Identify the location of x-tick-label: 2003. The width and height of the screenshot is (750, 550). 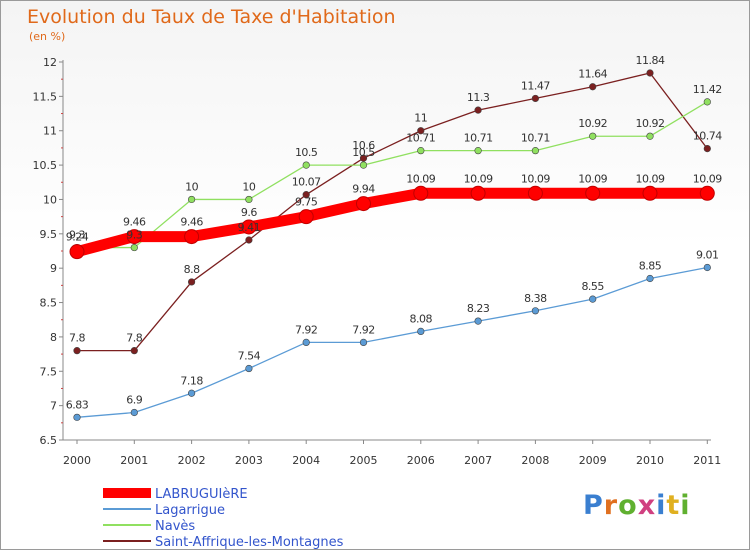
(249, 460).